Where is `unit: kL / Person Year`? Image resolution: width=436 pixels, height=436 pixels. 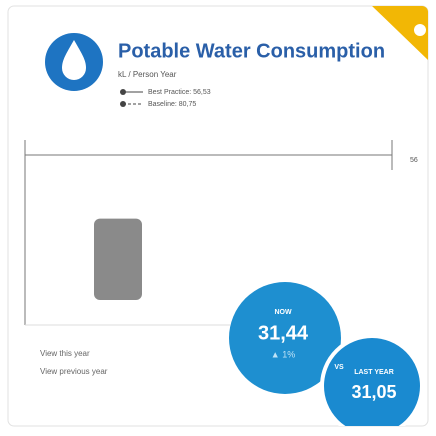 unit: kL / Person Year is located at coordinates (147, 74).